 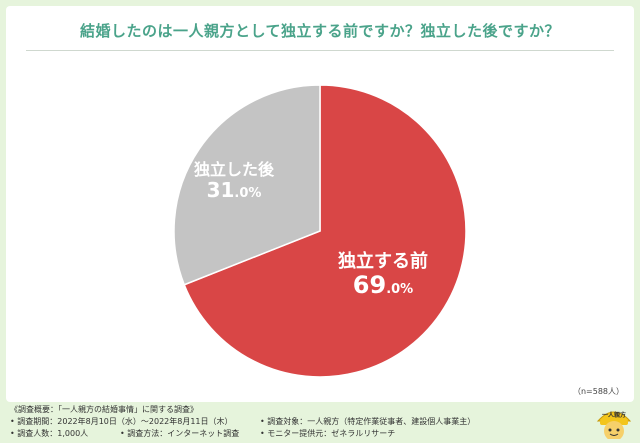 What do you see at coordinates (328, 433) in the screenshot?
I see `survey-provider: • モニター提供元：ゼネラルリサーチ` at bounding box center [328, 433].